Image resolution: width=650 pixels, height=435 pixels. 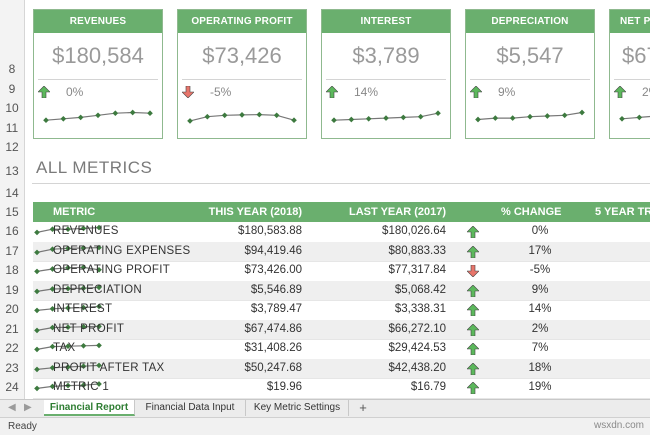 I want to click on metric-name: OPERATING PROFIT, so click(x=112, y=270).